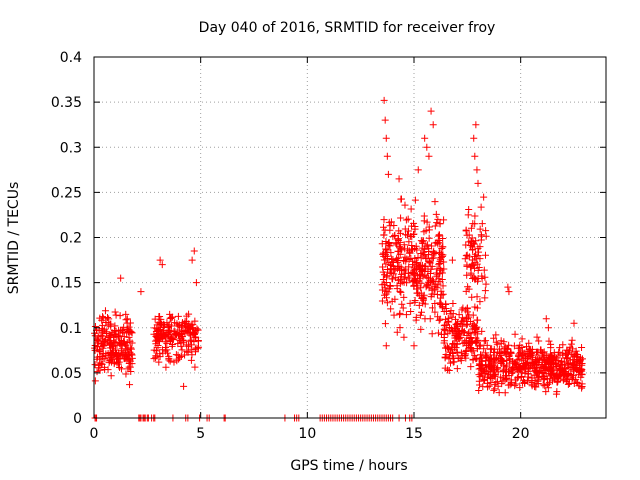 This screenshot has width=640, height=480. What do you see at coordinates (94, 434) in the screenshot?
I see `x-tick-label: 0` at bounding box center [94, 434].